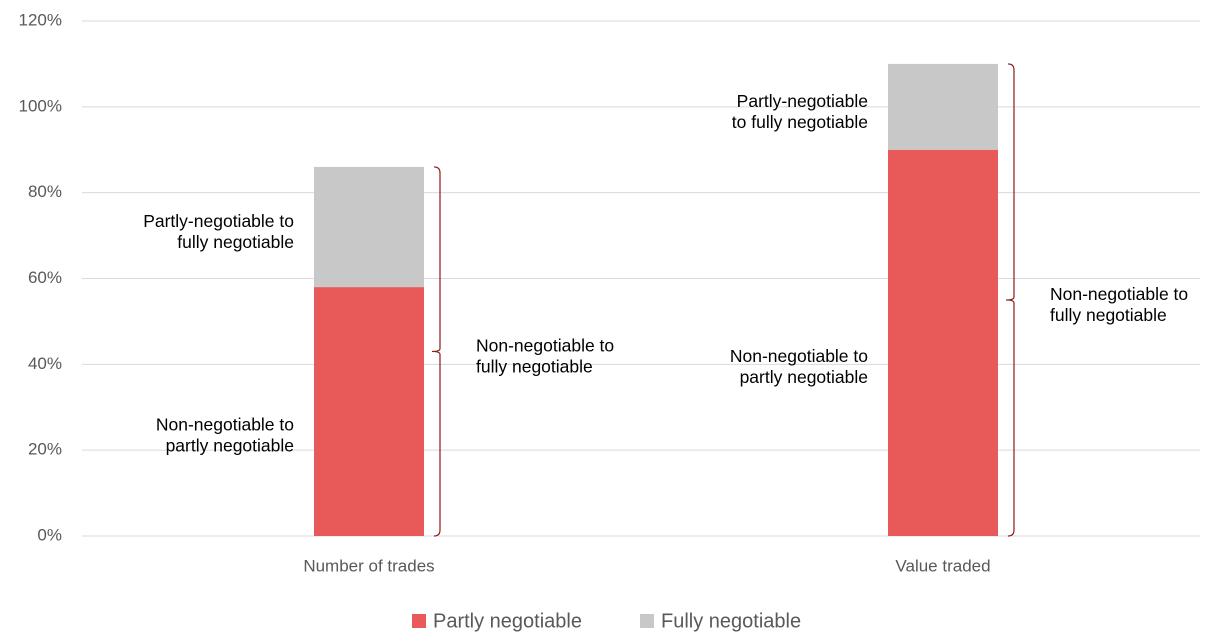 The width and height of the screenshot is (1225, 635). Describe the element at coordinates (800, 122) in the screenshot. I see `annotation: to fully negotiable` at that location.